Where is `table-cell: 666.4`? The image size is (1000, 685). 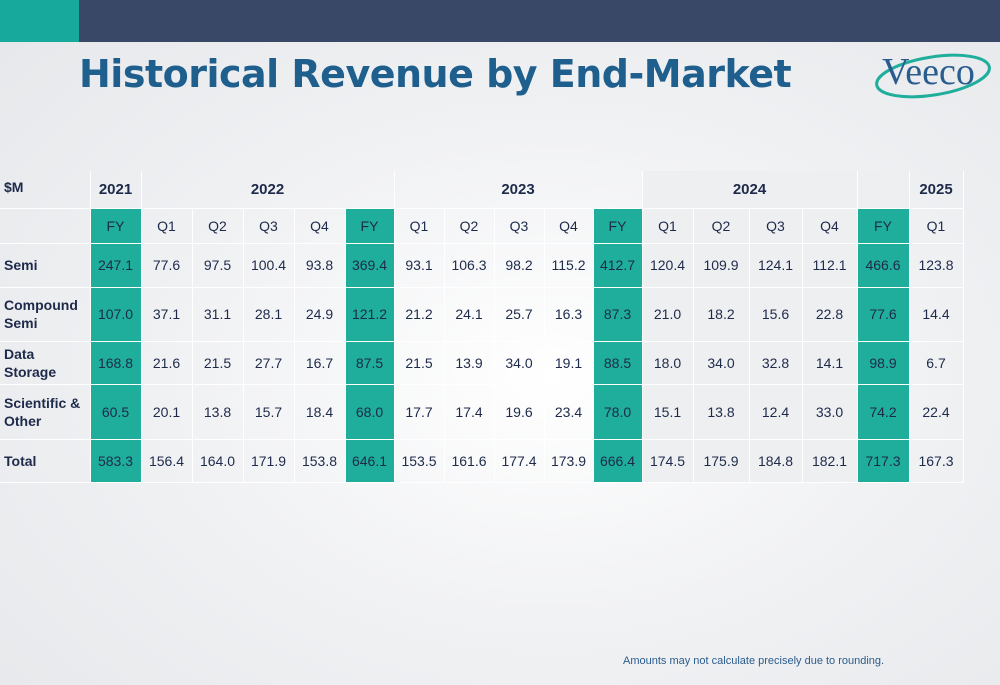
table-cell: 666.4 is located at coordinates (618, 461).